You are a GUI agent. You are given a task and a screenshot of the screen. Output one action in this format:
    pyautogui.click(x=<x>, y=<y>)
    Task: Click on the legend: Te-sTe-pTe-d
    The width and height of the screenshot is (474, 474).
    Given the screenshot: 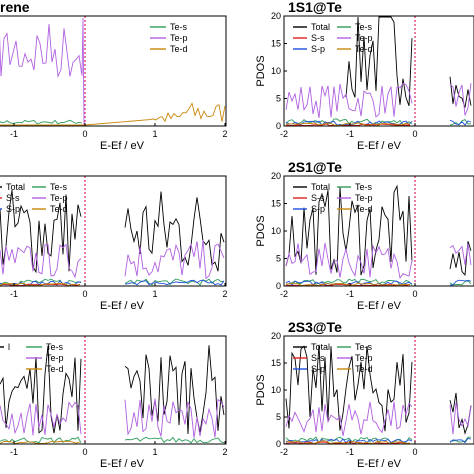 What is the action you would take?
    pyautogui.click(x=169, y=38)
    